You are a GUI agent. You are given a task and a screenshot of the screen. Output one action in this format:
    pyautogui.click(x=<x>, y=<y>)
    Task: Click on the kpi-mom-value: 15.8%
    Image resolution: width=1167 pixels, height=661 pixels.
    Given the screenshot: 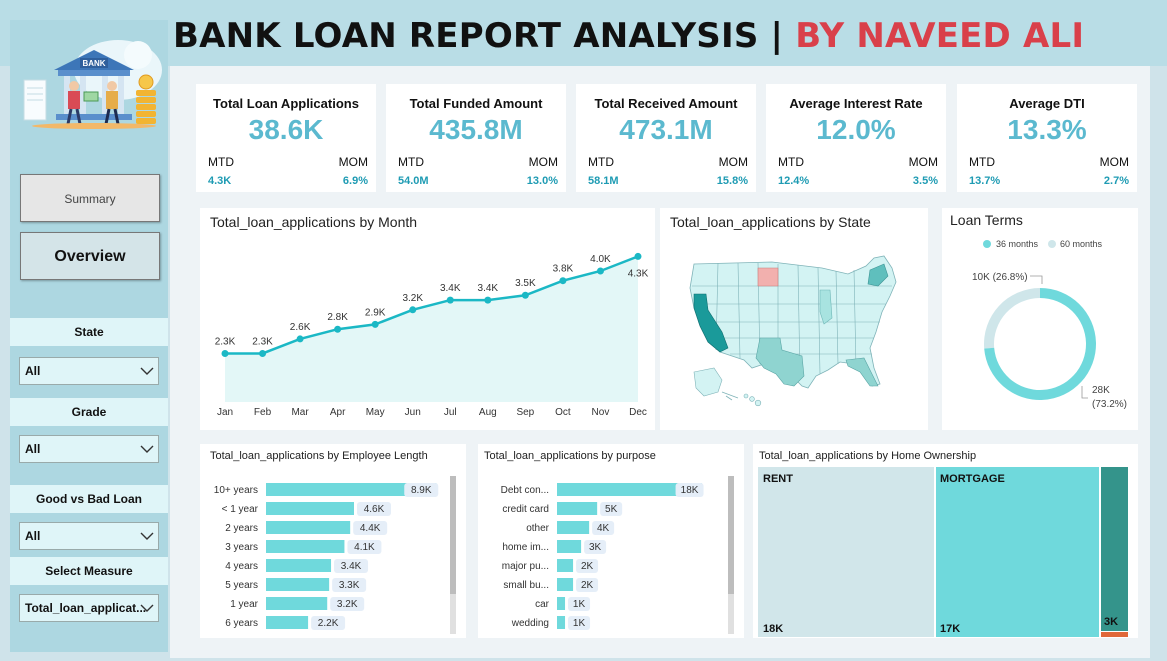 What is the action you would take?
    pyautogui.click(x=732, y=181)
    